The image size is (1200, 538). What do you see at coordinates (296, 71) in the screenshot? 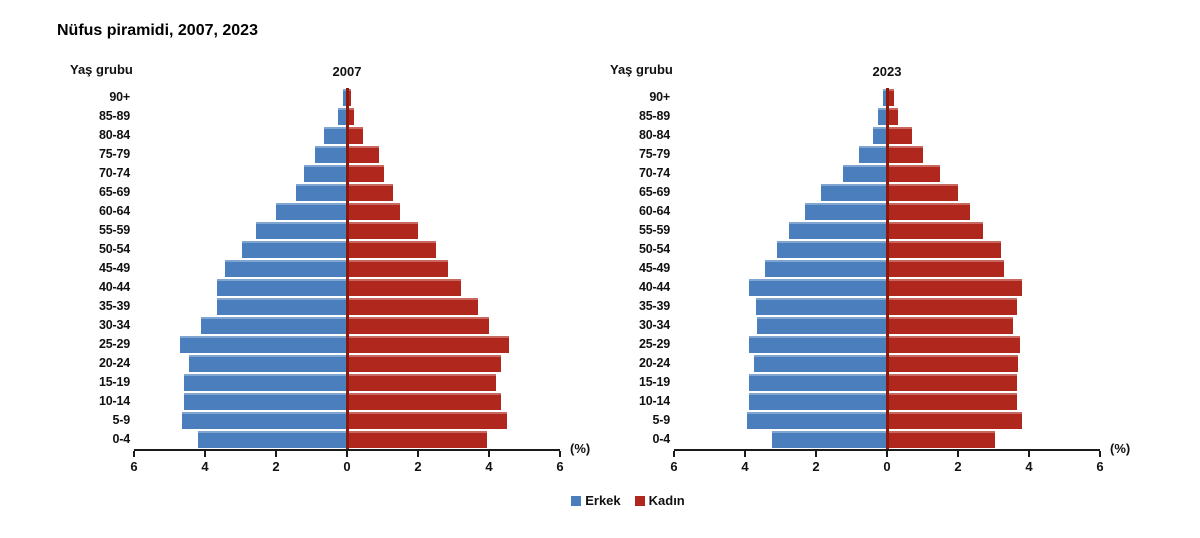
I see `chart-header: Yaş grubu 2007` at bounding box center [296, 71].